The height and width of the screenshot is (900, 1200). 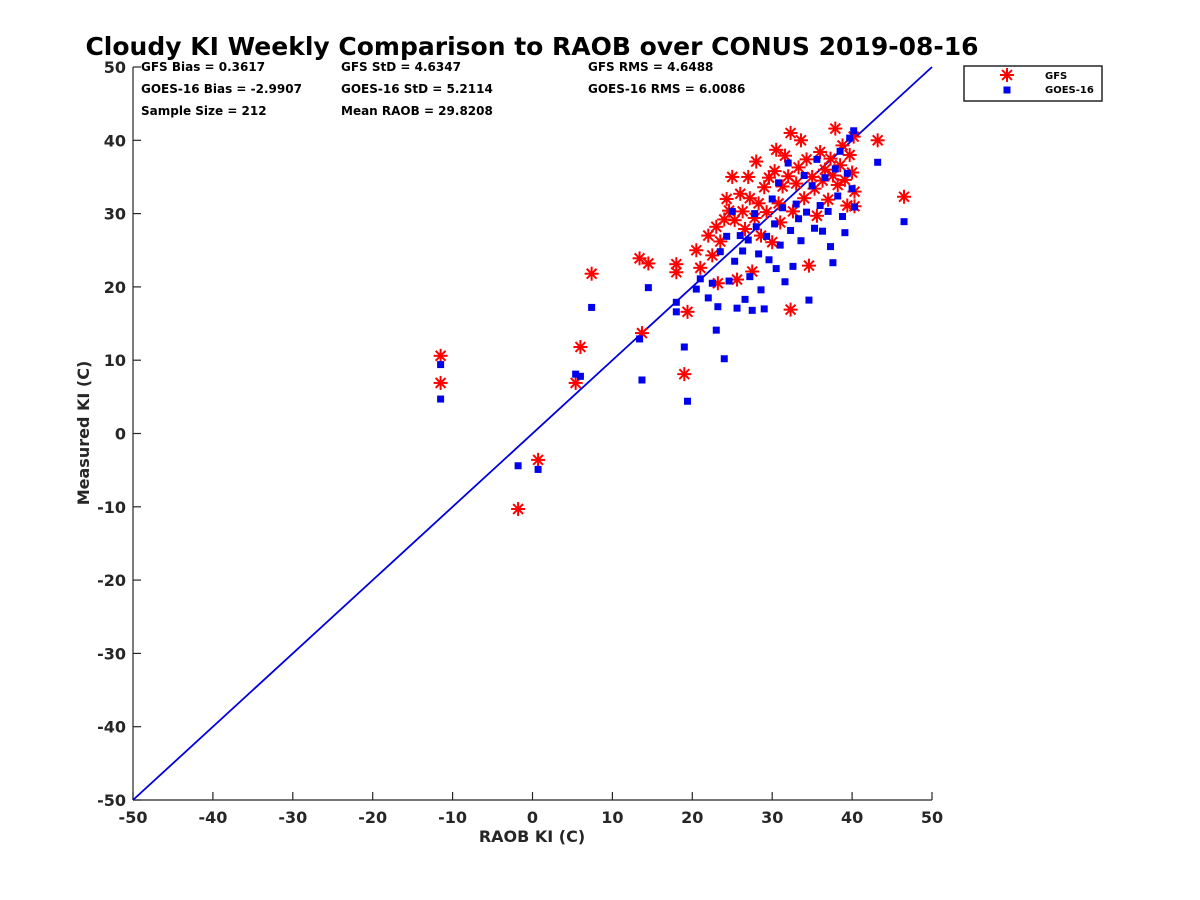 I want to click on x-tick-label: 0, so click(x=532, y=817).